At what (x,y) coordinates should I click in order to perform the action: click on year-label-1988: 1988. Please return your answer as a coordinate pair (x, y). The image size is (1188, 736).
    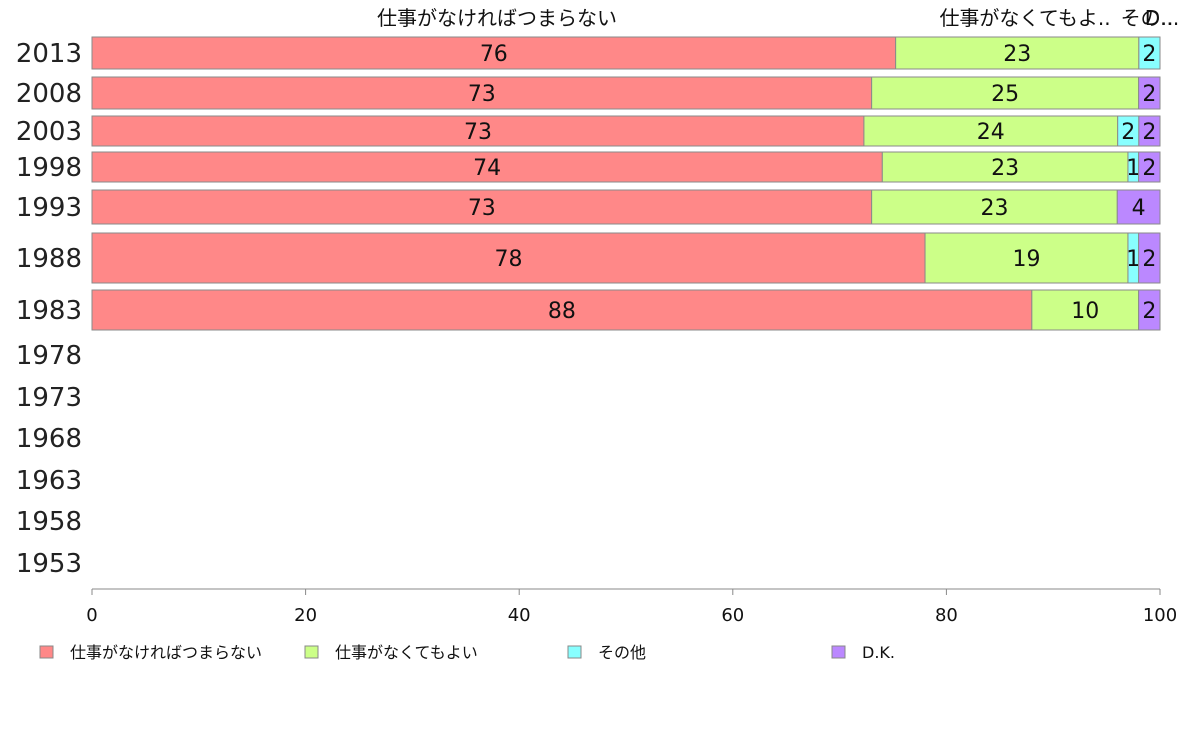
    Looking at the image, I should click on (49, 259).